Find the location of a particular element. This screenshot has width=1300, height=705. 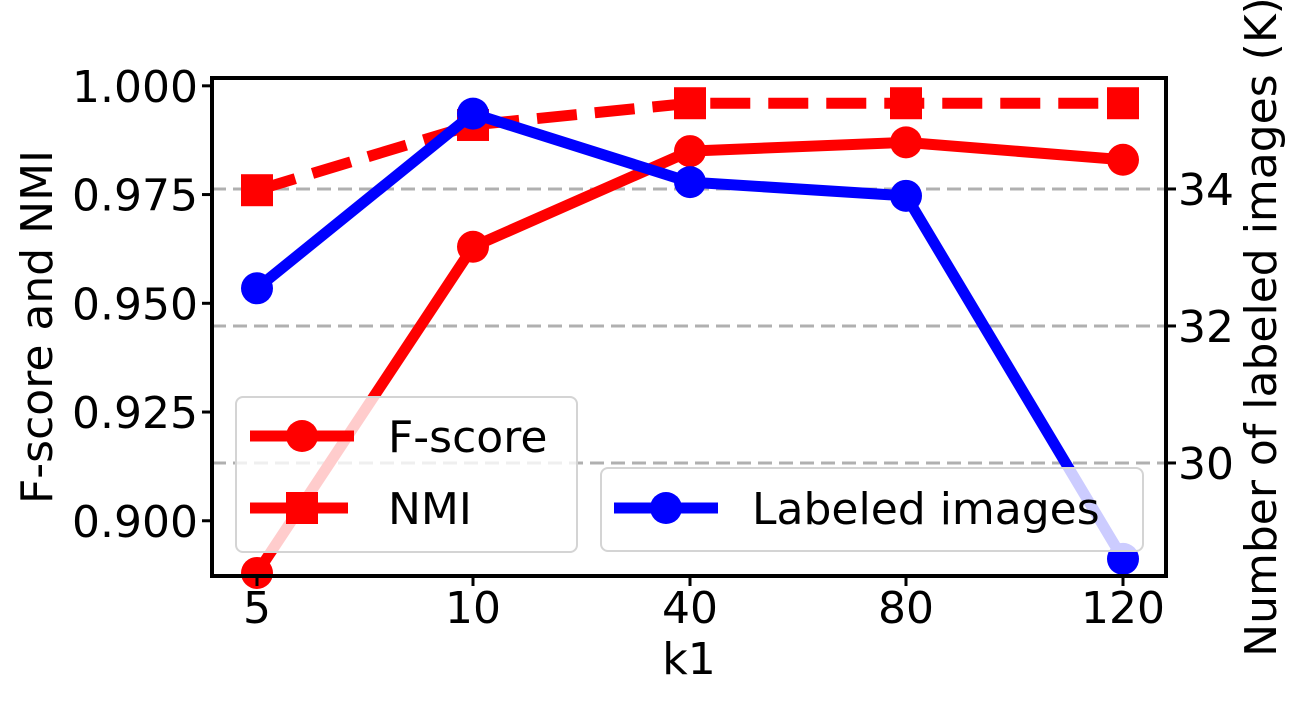

y-left-tick-label-2: 0.950 is located at coordinates (135, 304).